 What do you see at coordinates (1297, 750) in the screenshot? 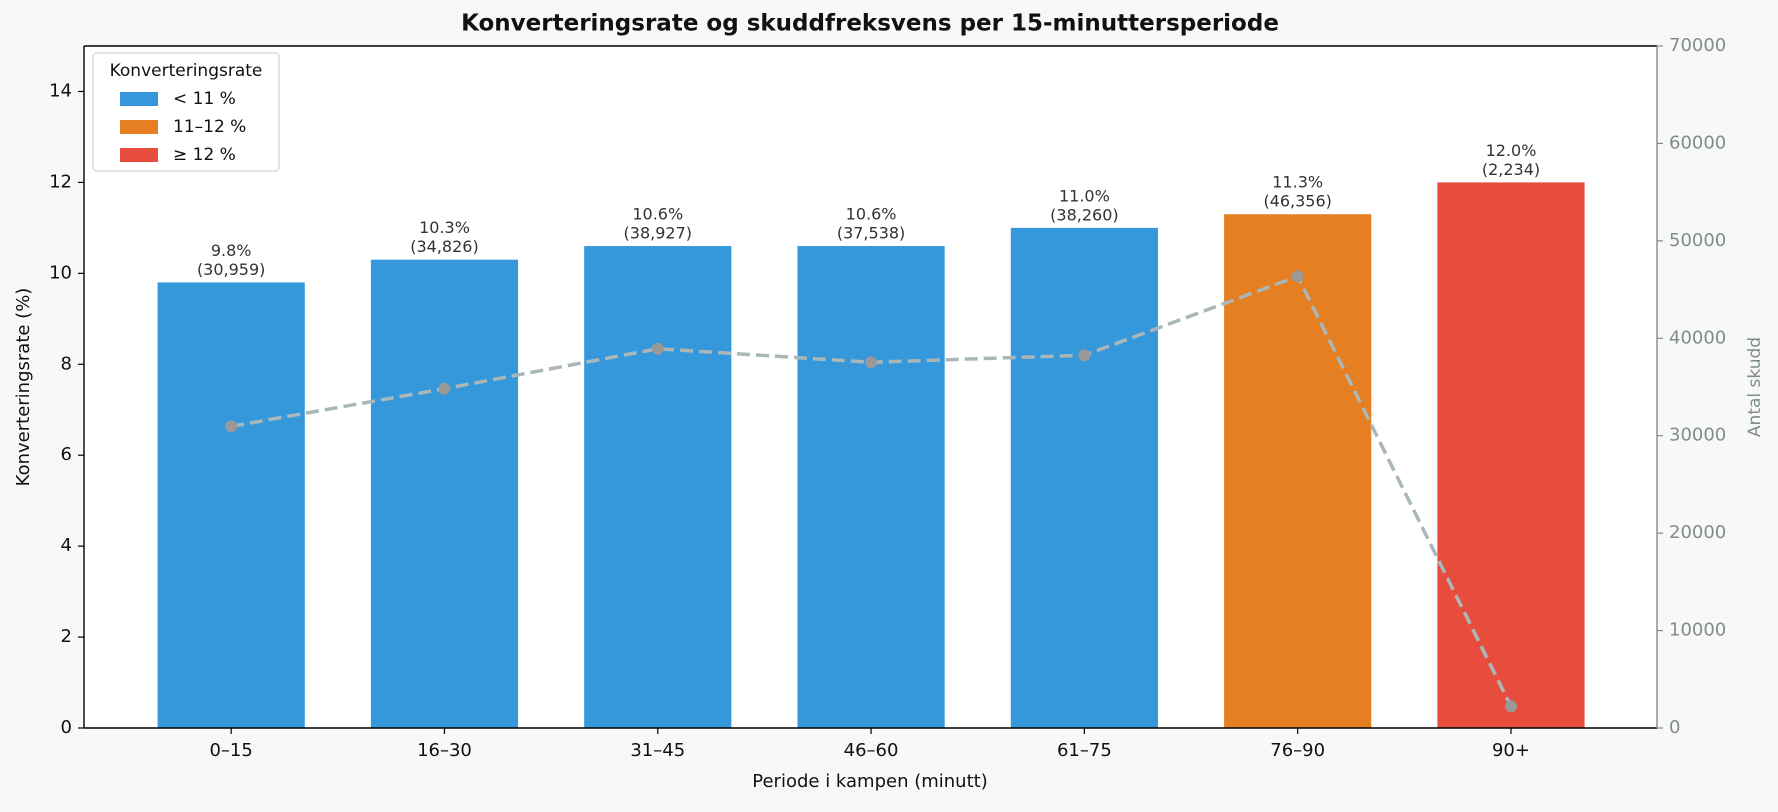
I see `x-tick-label: 76–90` at bounding box center [1297, 750].